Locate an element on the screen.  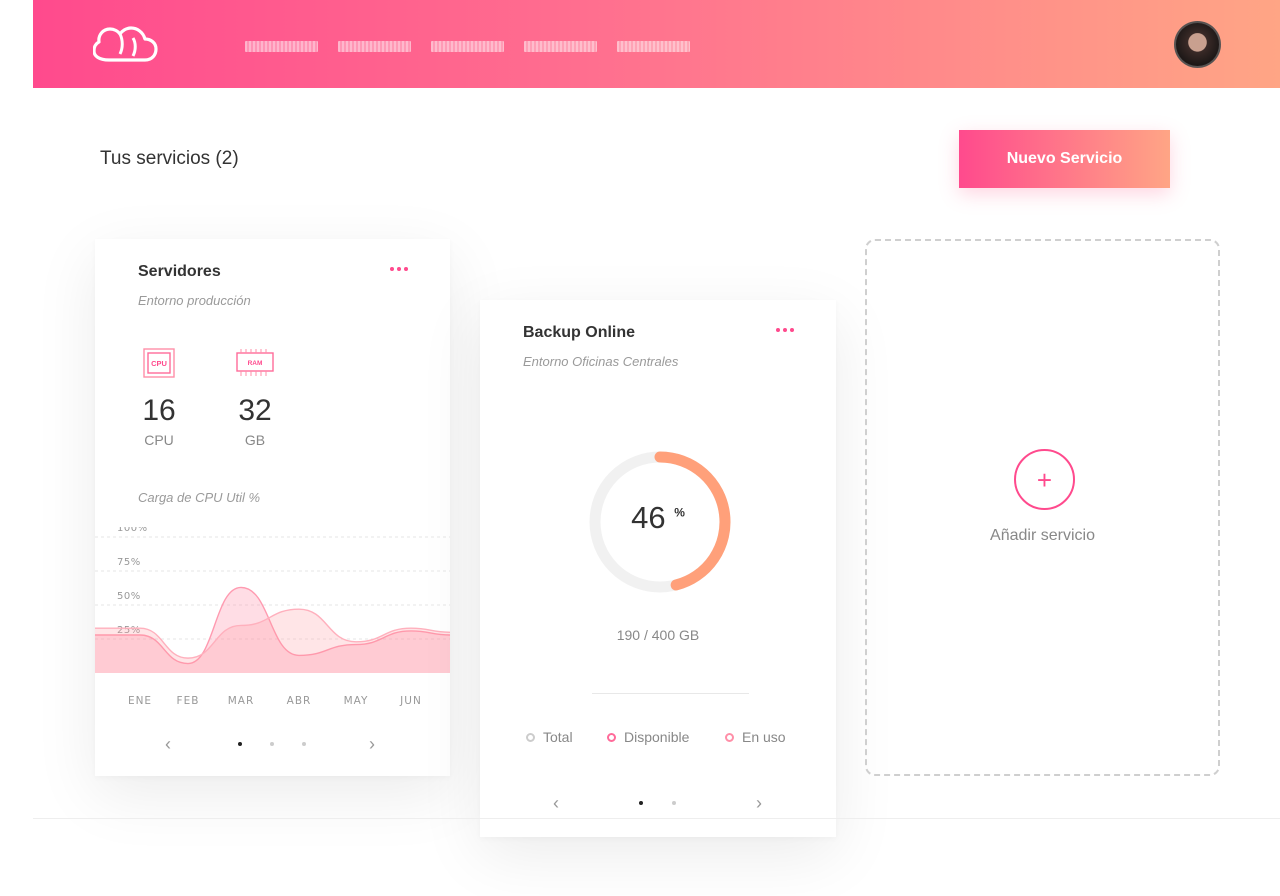
cpu-load-chart: 100% 75% 50% 25% ENE FEB MAR ABR MAY JUN is located at coordinates (272, 617).